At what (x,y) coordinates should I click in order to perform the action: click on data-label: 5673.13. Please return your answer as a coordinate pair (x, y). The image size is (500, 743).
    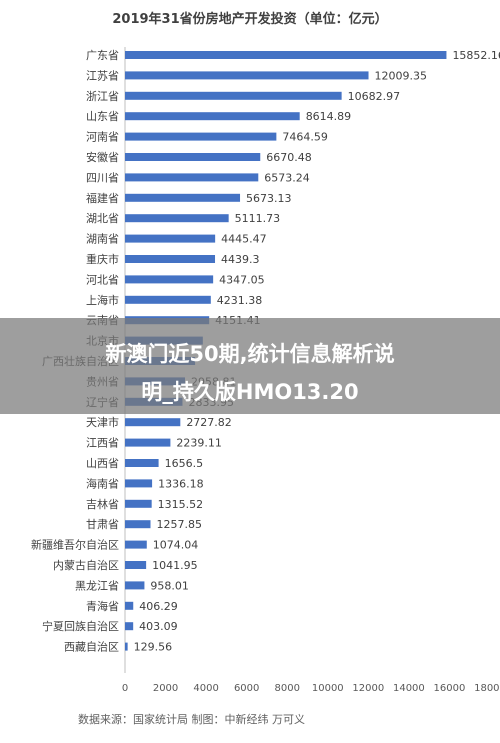
    Looking at the image, I should click on (268, 198).